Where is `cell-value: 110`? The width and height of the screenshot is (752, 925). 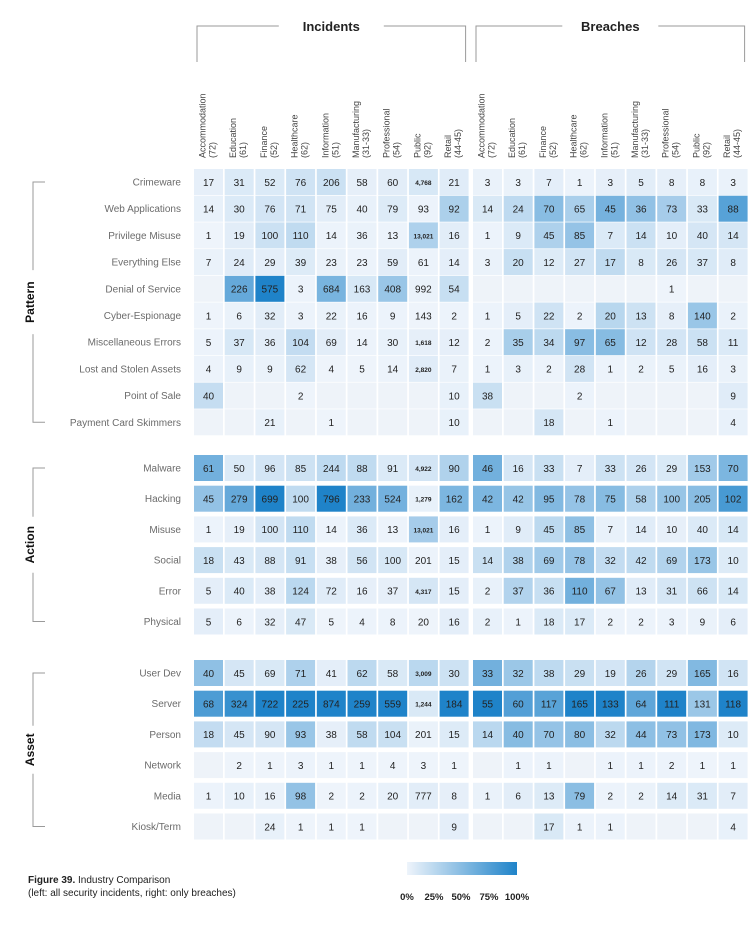 cell-value: 110 is located at coordinates (301, 236).